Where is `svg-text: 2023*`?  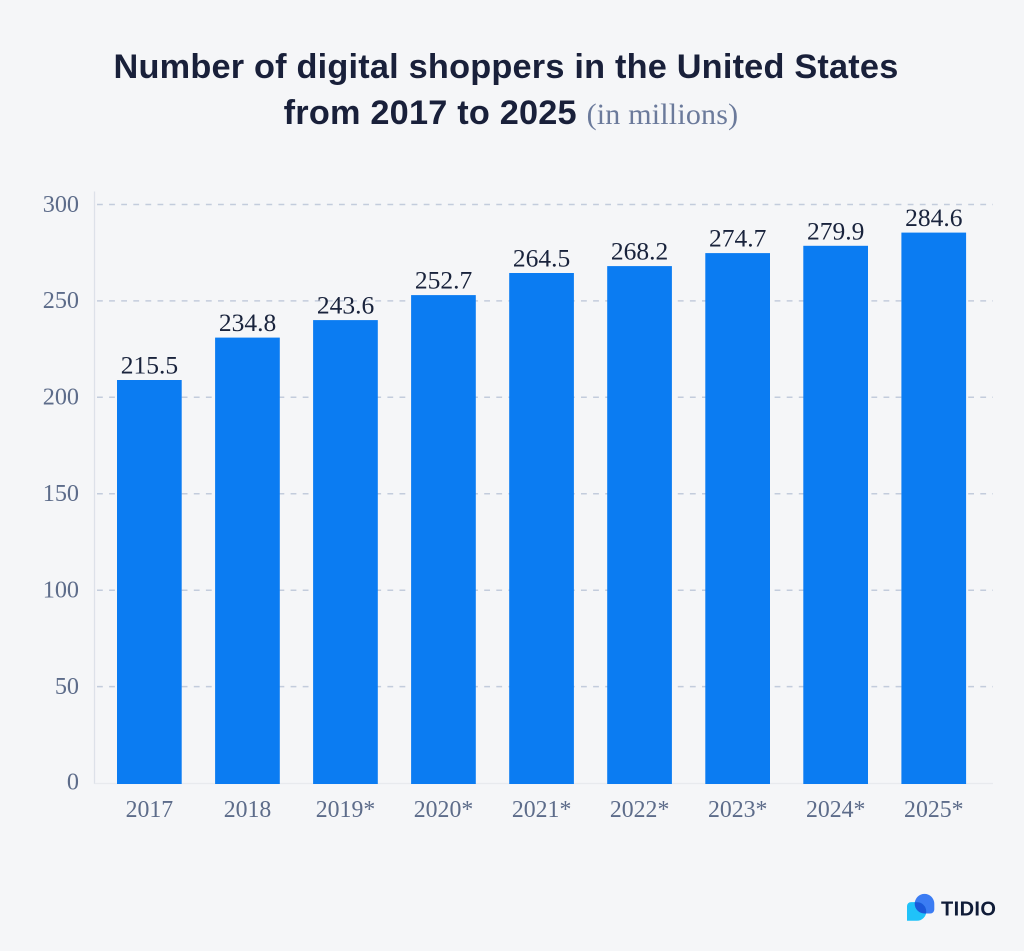 svg-text: 2023* is located at coordinates (738, 810).